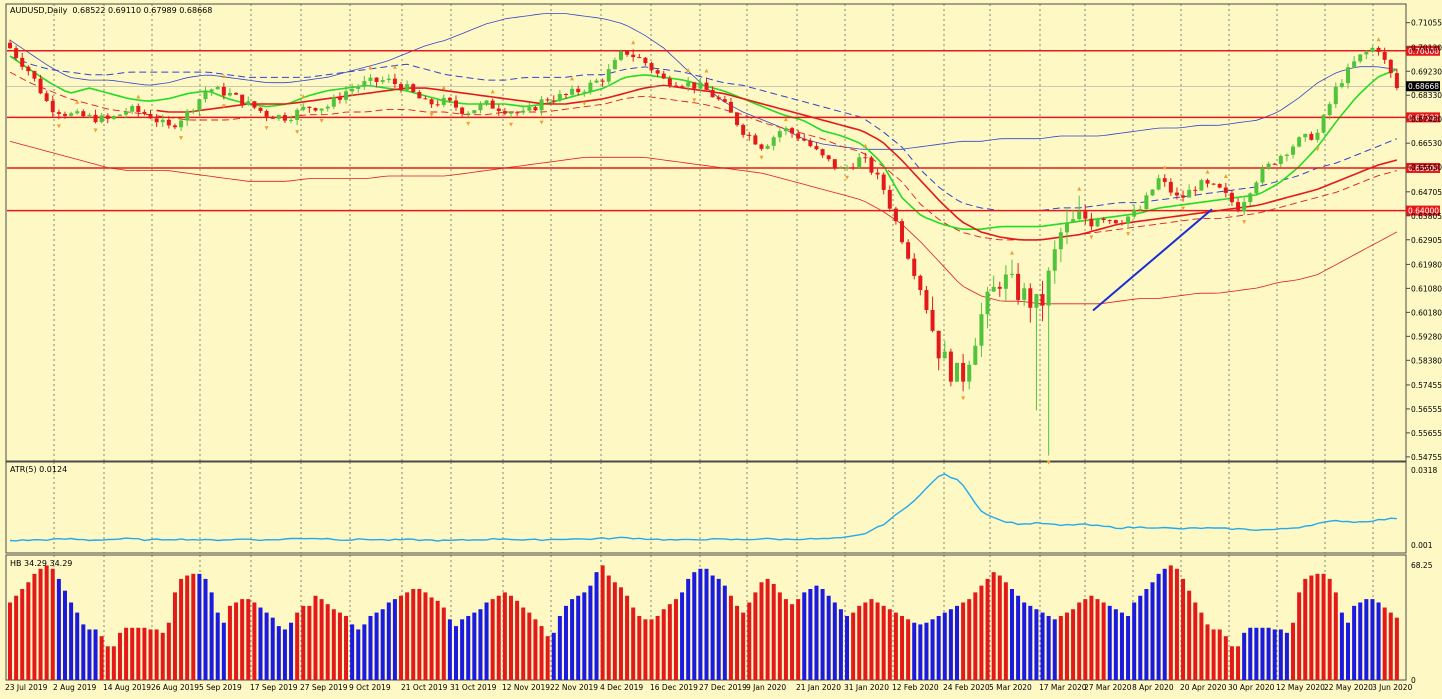 The height and width of the screenshot is (699, 1442). I want to click on time-tick-label: 31 Jan 2020, so click(866, 687).